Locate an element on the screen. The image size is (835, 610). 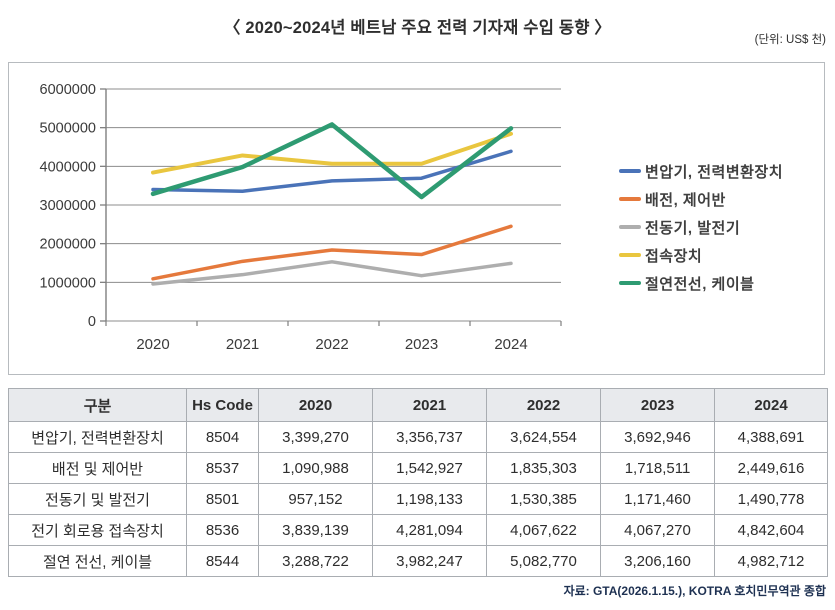
table-cell: 변압기, 전력변환장치 is located at coordinates (97, 437).